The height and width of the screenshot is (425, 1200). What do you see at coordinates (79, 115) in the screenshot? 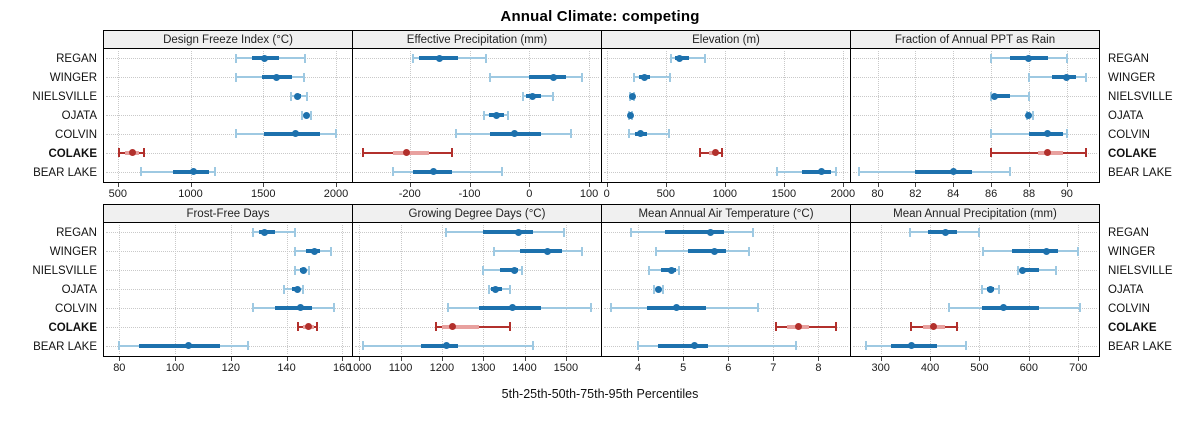
I see `site-label-left-ojata: OJATA` at bounding box center [79, 115].